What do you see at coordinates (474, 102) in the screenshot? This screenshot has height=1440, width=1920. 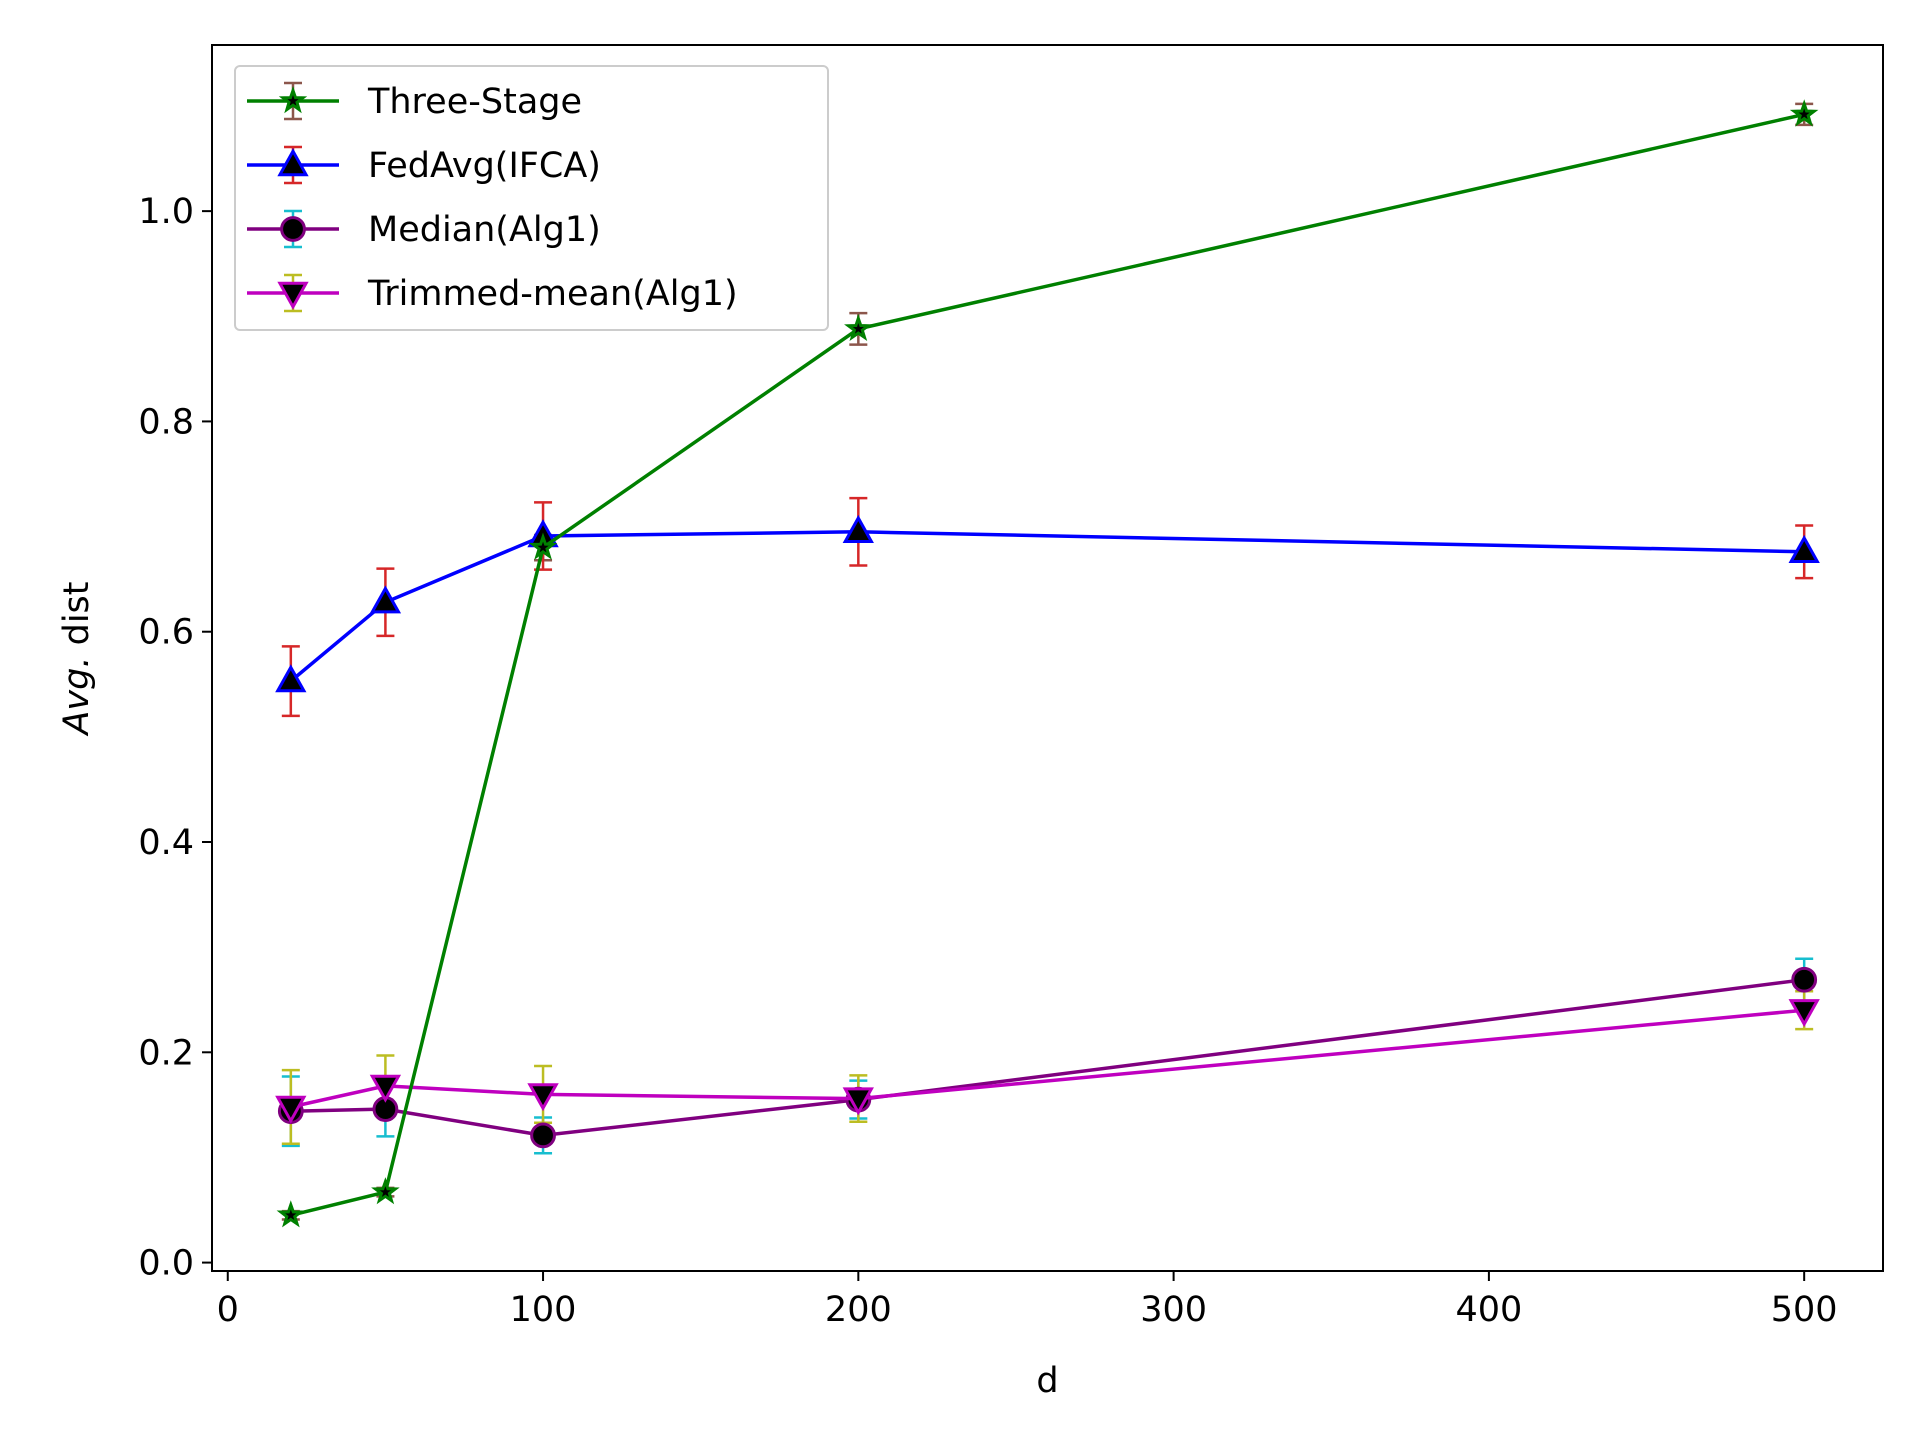 I see `legend-label: Three-Stage` at bounding box center [474, 102].